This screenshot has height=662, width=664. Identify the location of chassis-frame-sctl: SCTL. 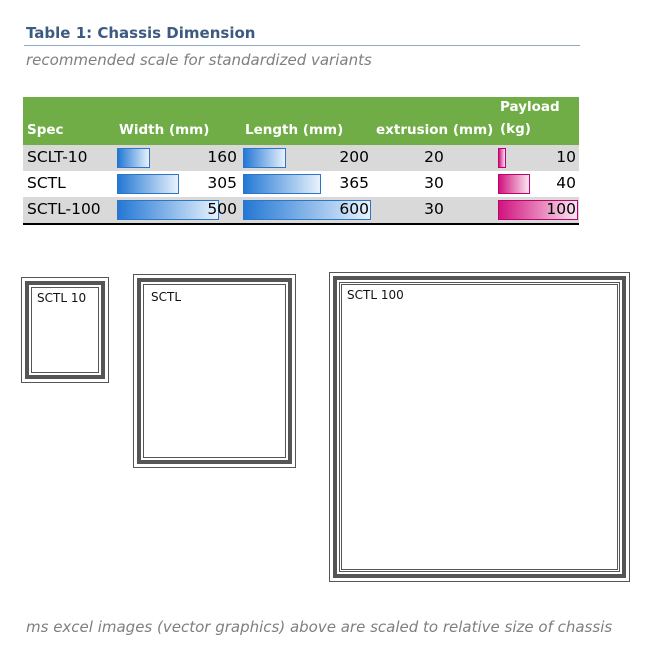
(214, 371).